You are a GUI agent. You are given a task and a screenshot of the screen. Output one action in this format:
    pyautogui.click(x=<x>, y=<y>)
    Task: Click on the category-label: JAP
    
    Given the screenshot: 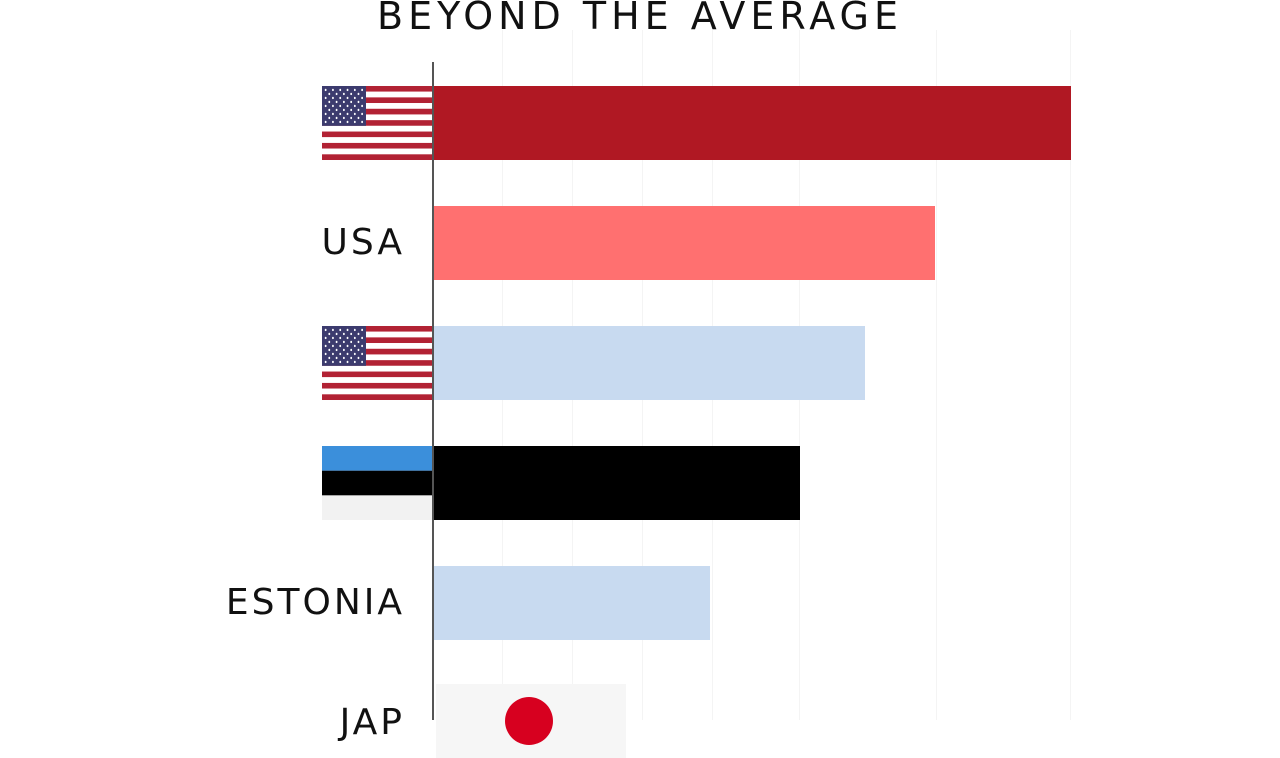 What is the action you would take?
    pyautogui.click(x=372, y=722)
    